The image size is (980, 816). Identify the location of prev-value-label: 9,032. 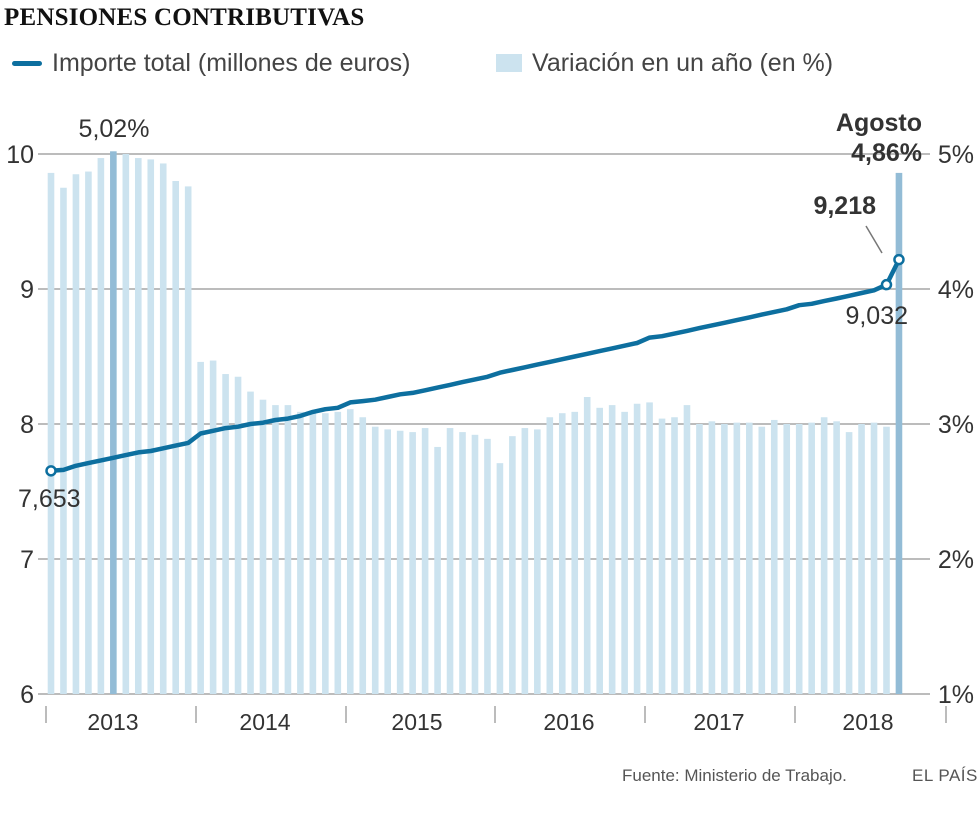
(876, 316).